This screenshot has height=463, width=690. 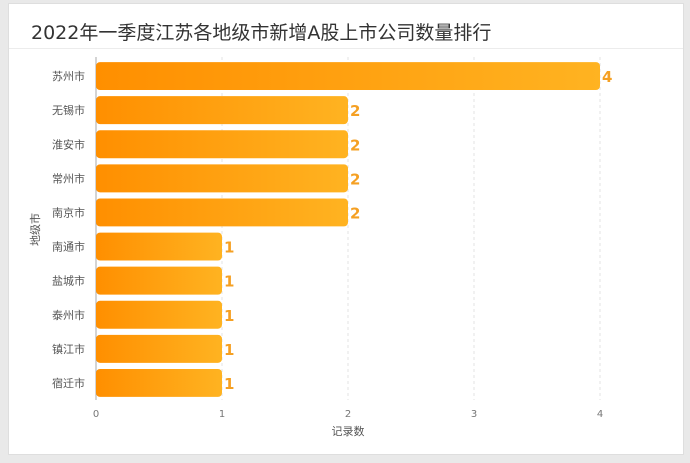 I want to click on title-divider, so click(x=346, y=48).